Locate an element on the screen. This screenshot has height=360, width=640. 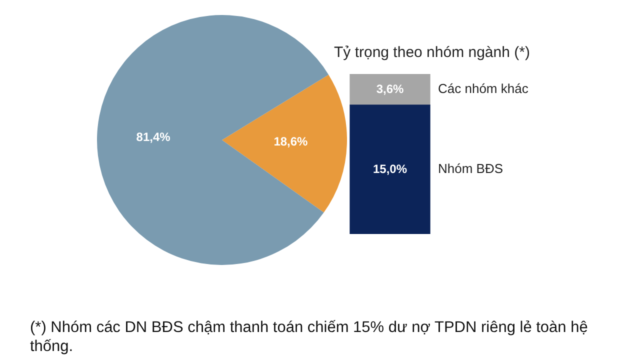
text: (*) Nhóm các DN BĐS chậm thanh toán chiếm 15% dư nợ TPDN riêng lẻ toàn hệ thống. is located at coordinates (309, 337).